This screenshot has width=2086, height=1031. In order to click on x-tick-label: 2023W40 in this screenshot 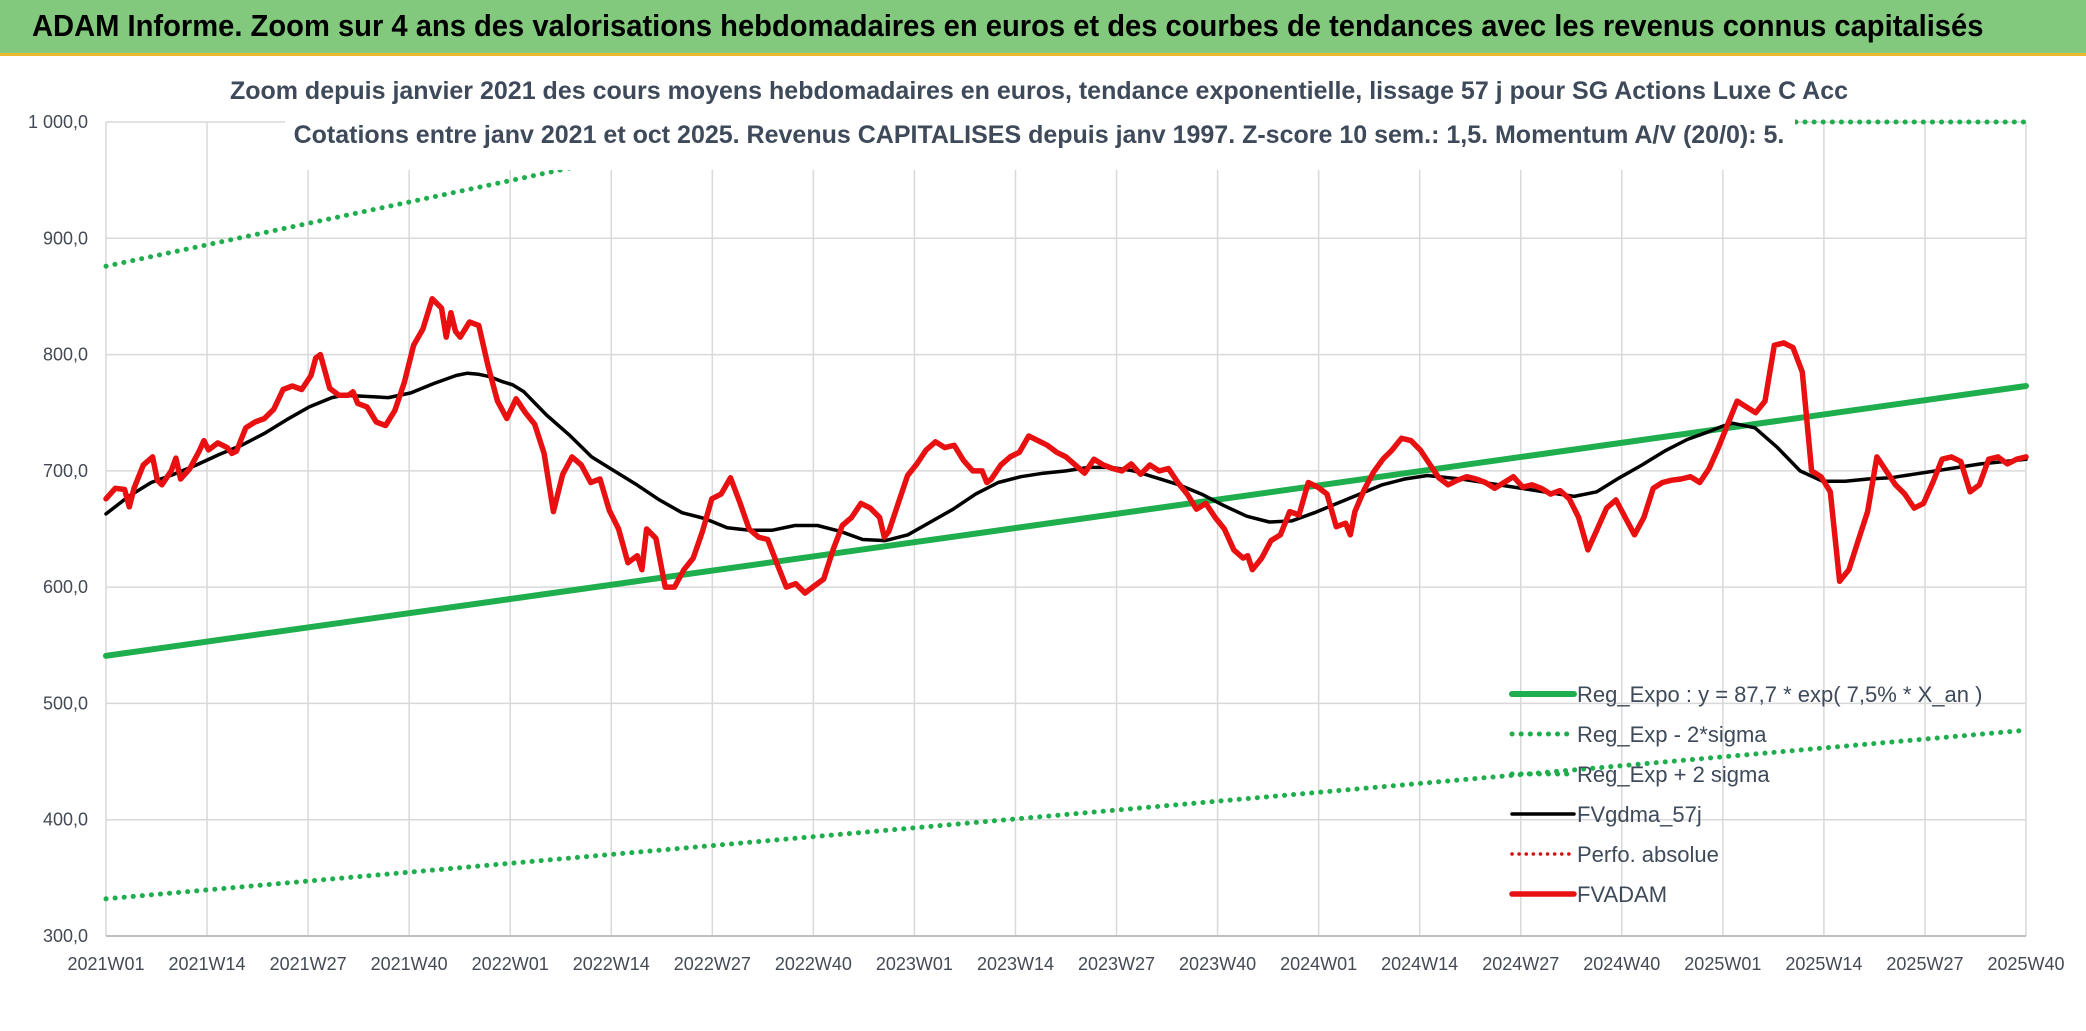, I will do `click(1217, 964)`.